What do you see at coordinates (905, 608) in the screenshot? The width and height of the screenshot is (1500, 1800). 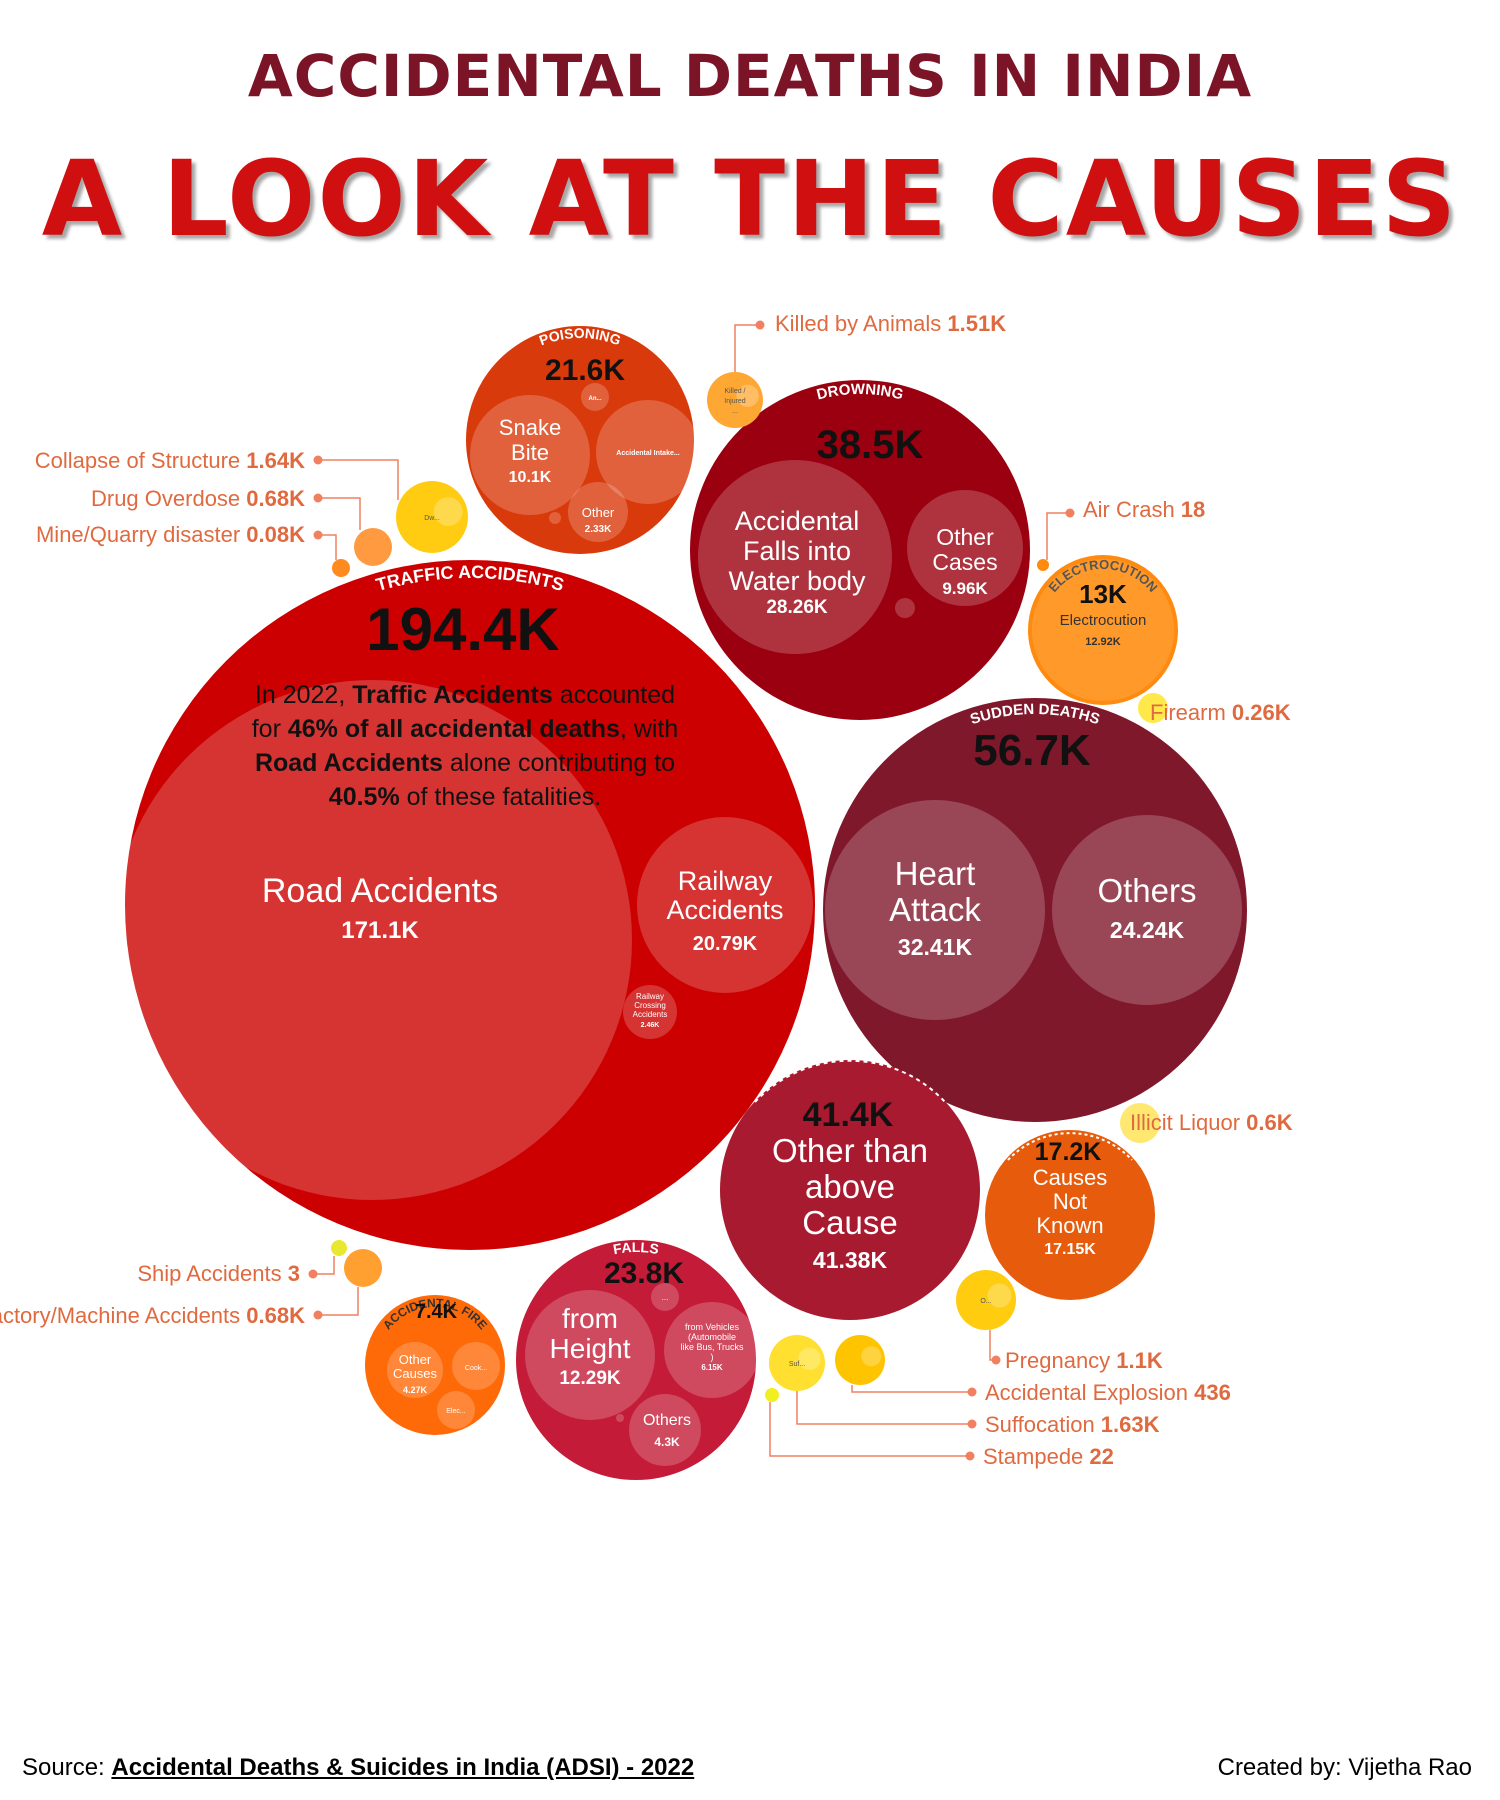 I see `bubble-drowning-tiny` at bounding box center [905, 608].